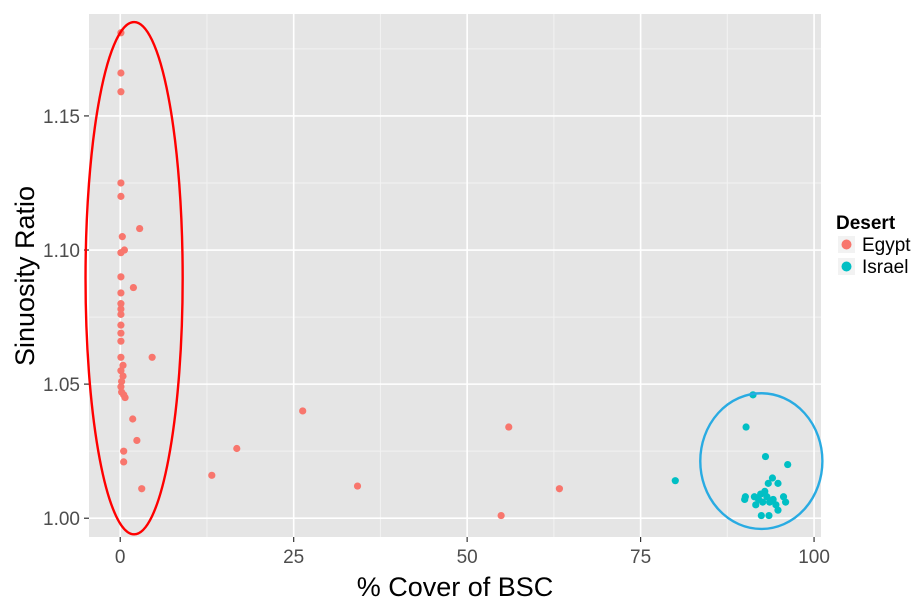 This screenshot has height=615, width=924. Describe the element at coordinates (25, 276) in the screenshot. I see `y-axis-title: Sinuosity Ratio` at that location.